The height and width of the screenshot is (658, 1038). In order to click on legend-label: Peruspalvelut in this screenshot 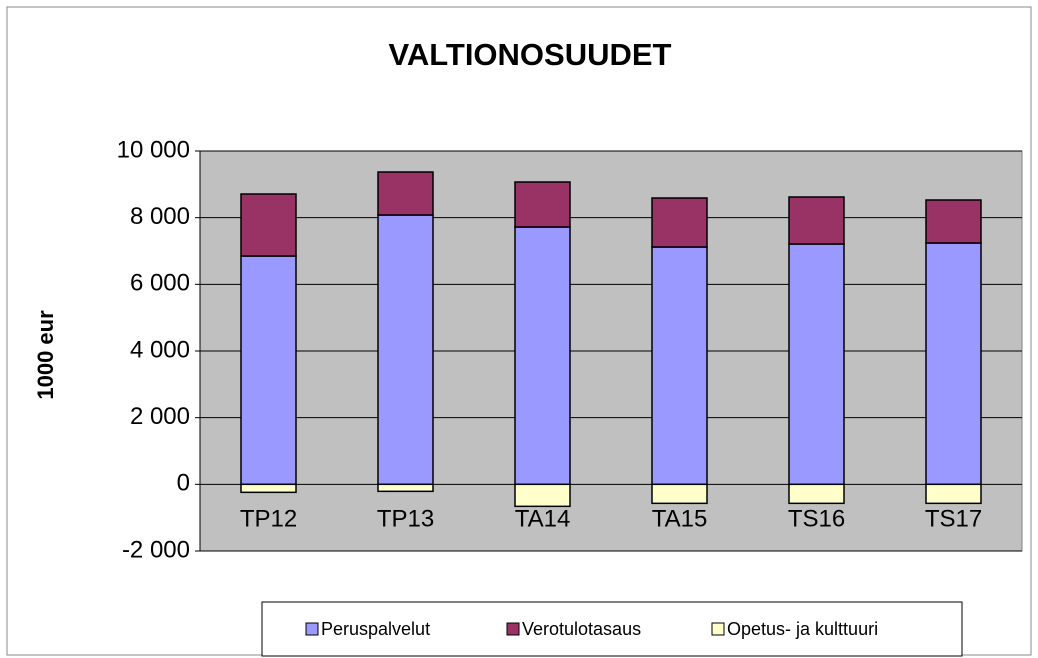, I will do `click(375, 629)`.